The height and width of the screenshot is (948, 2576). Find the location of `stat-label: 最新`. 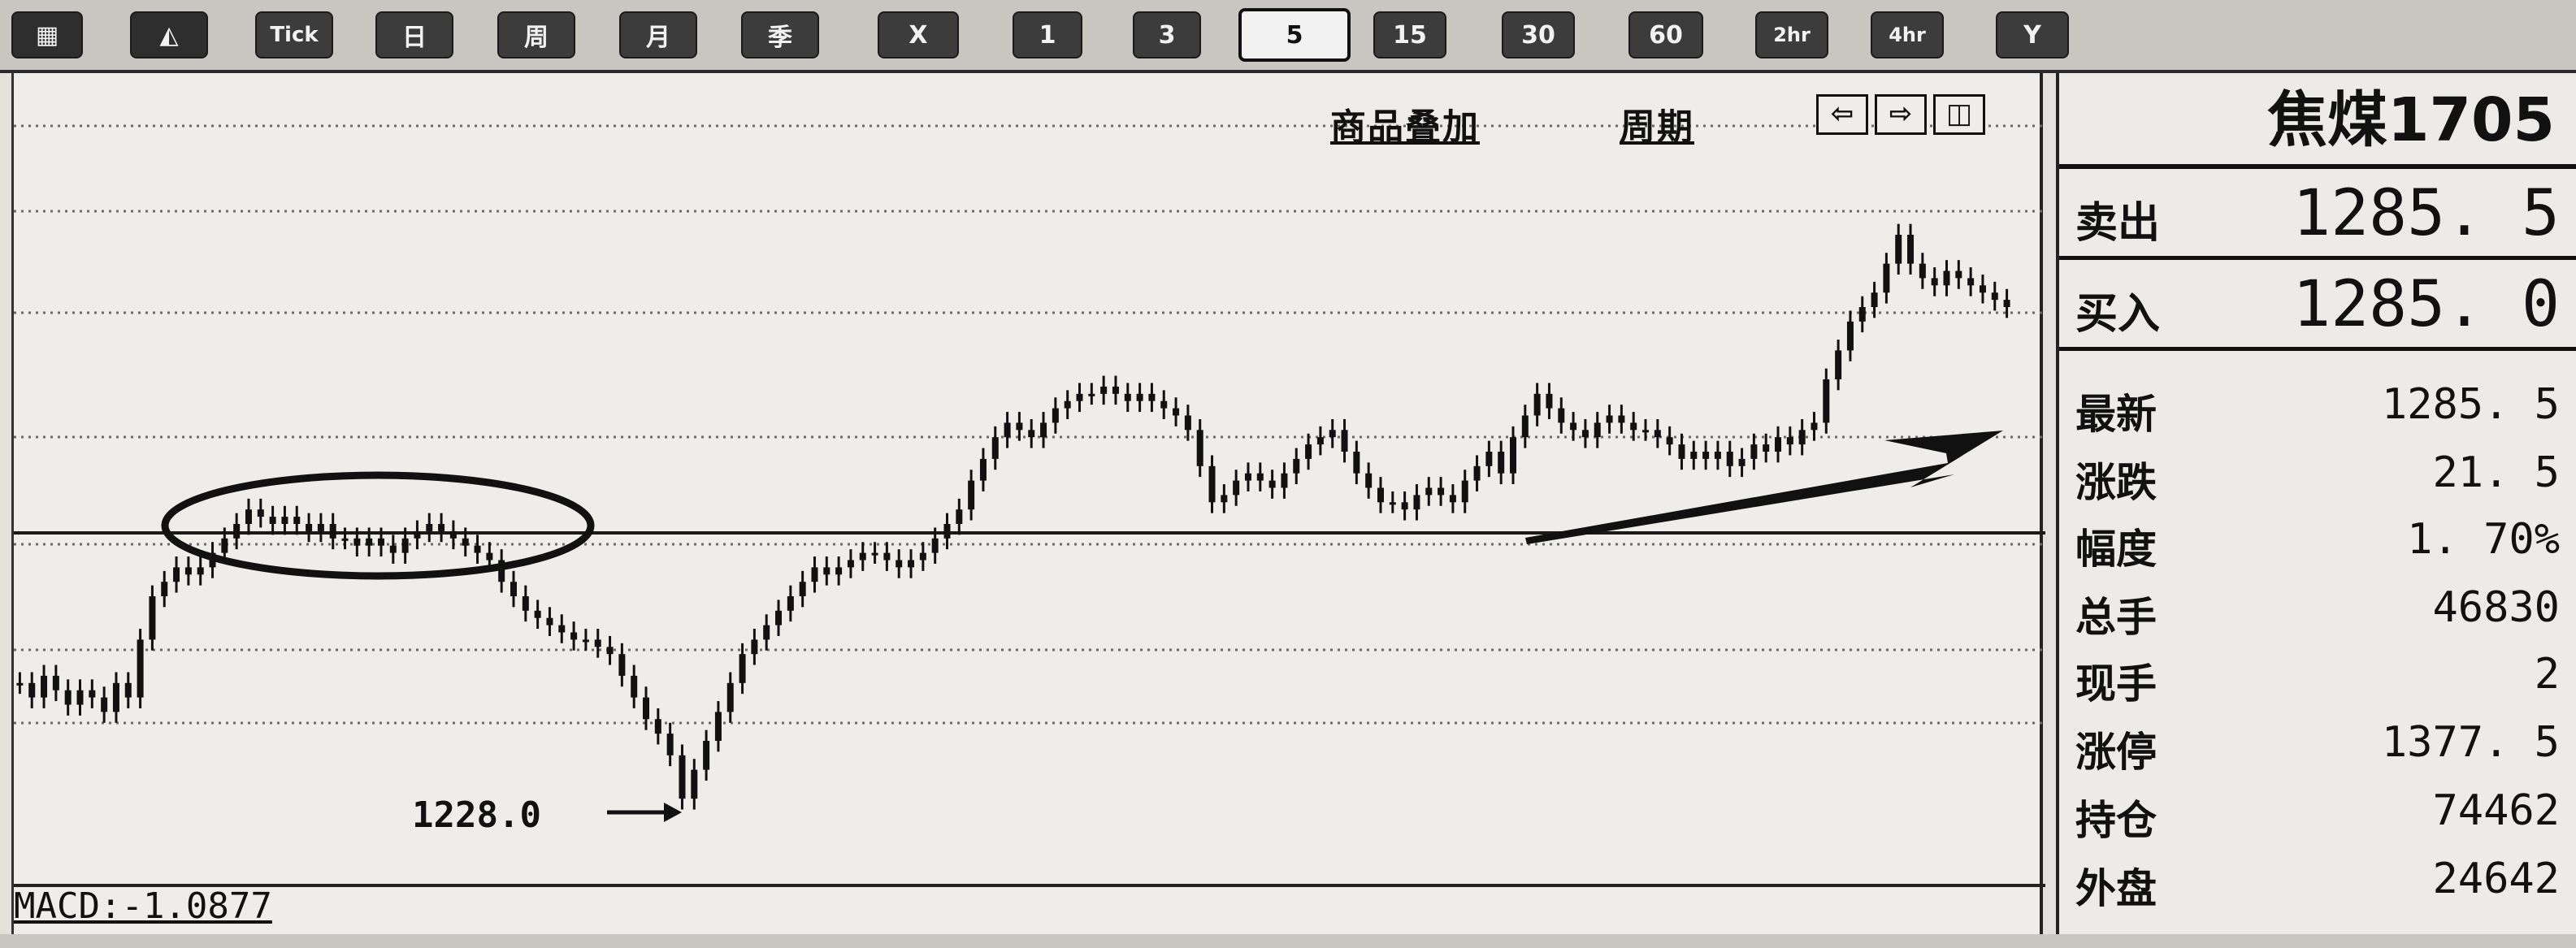

stat-label: 最新 is located at coordinates (2116, 414).